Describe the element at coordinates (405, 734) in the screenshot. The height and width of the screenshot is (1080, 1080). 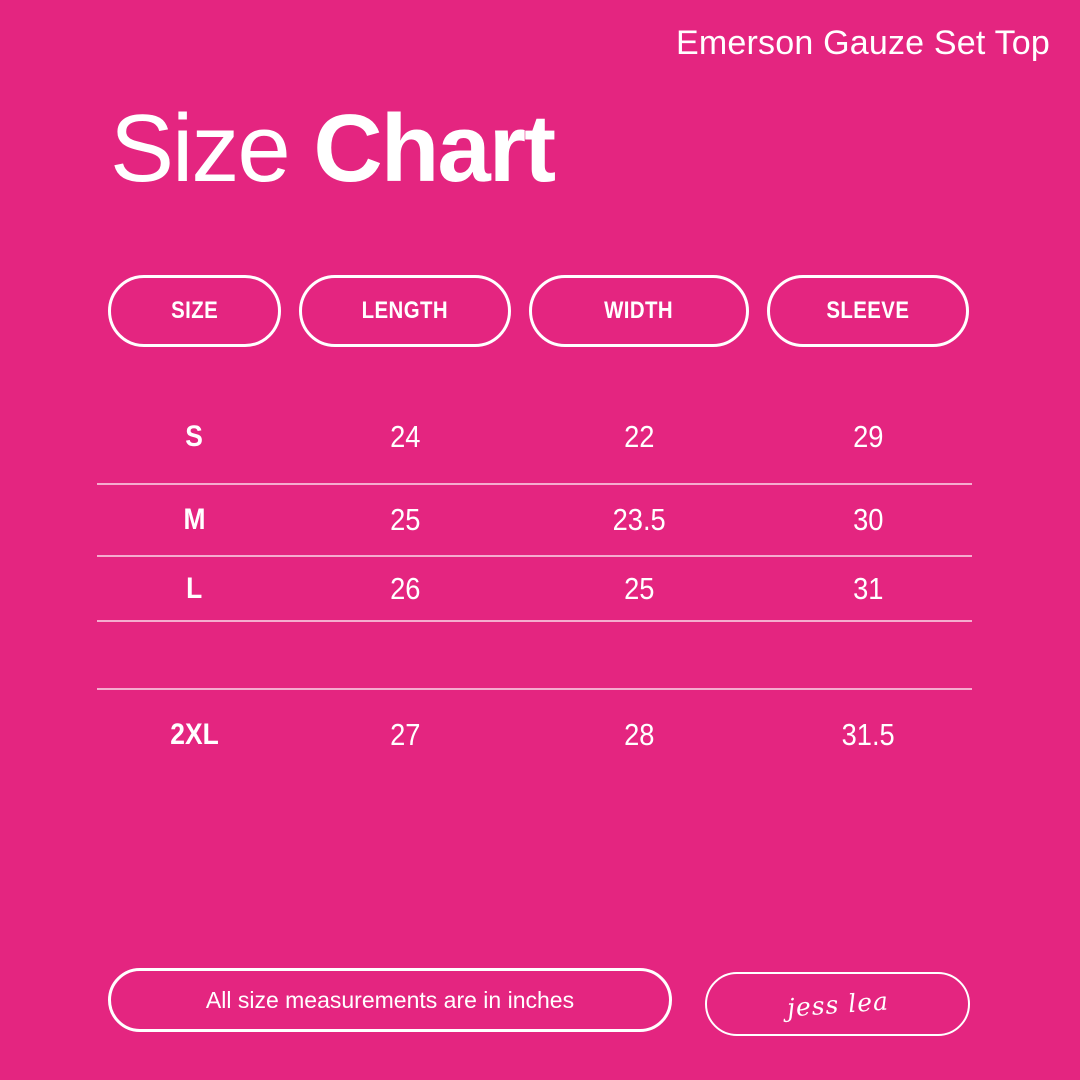
I see `cell-length: 27` at that location.